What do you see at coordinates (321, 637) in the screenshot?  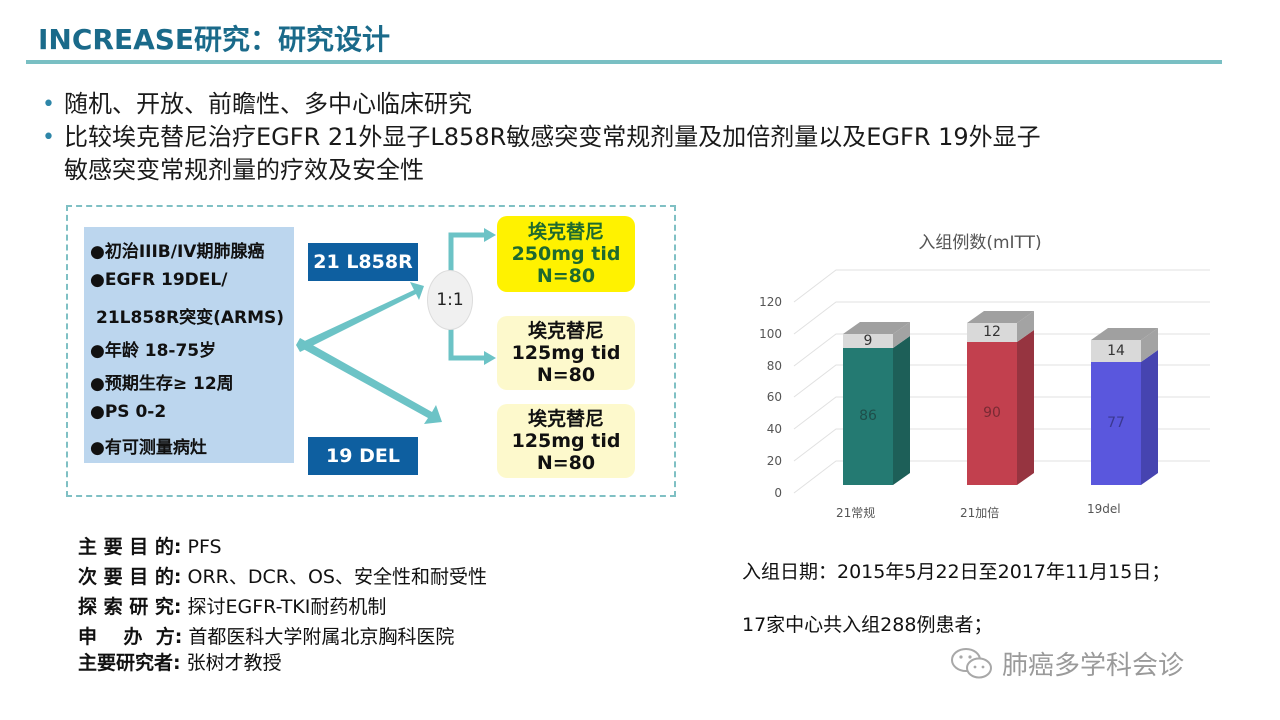 I see `objective-value: 首都医科大学附属北京胸科医院` at bounding box center [321, 637].